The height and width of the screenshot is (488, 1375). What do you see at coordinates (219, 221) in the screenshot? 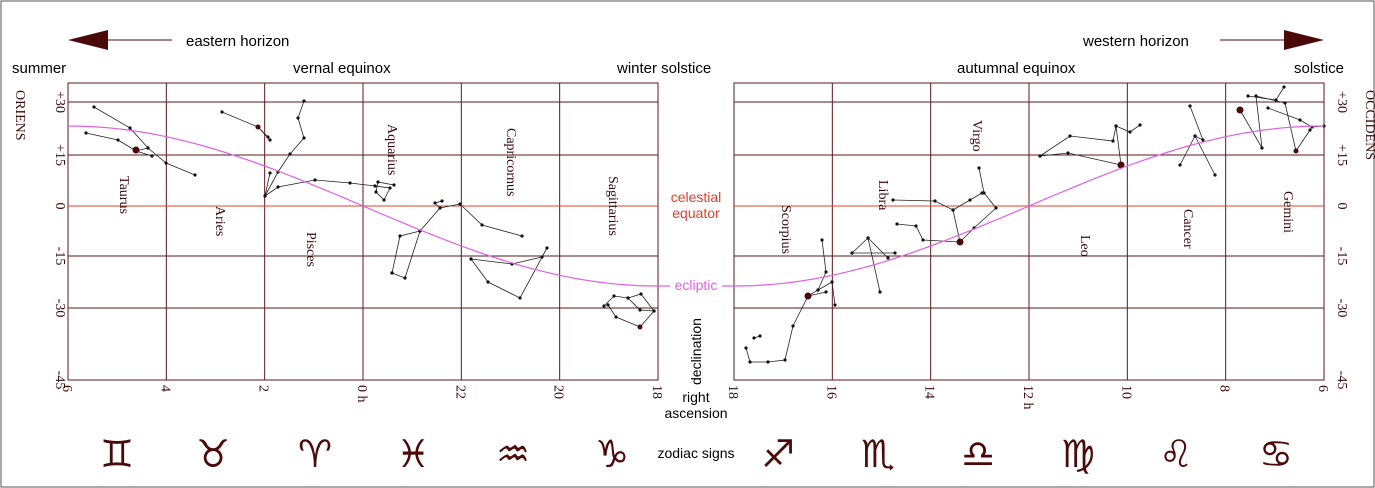
I see `constellation-label-aries: Aries` at bounding box center [219, 221].